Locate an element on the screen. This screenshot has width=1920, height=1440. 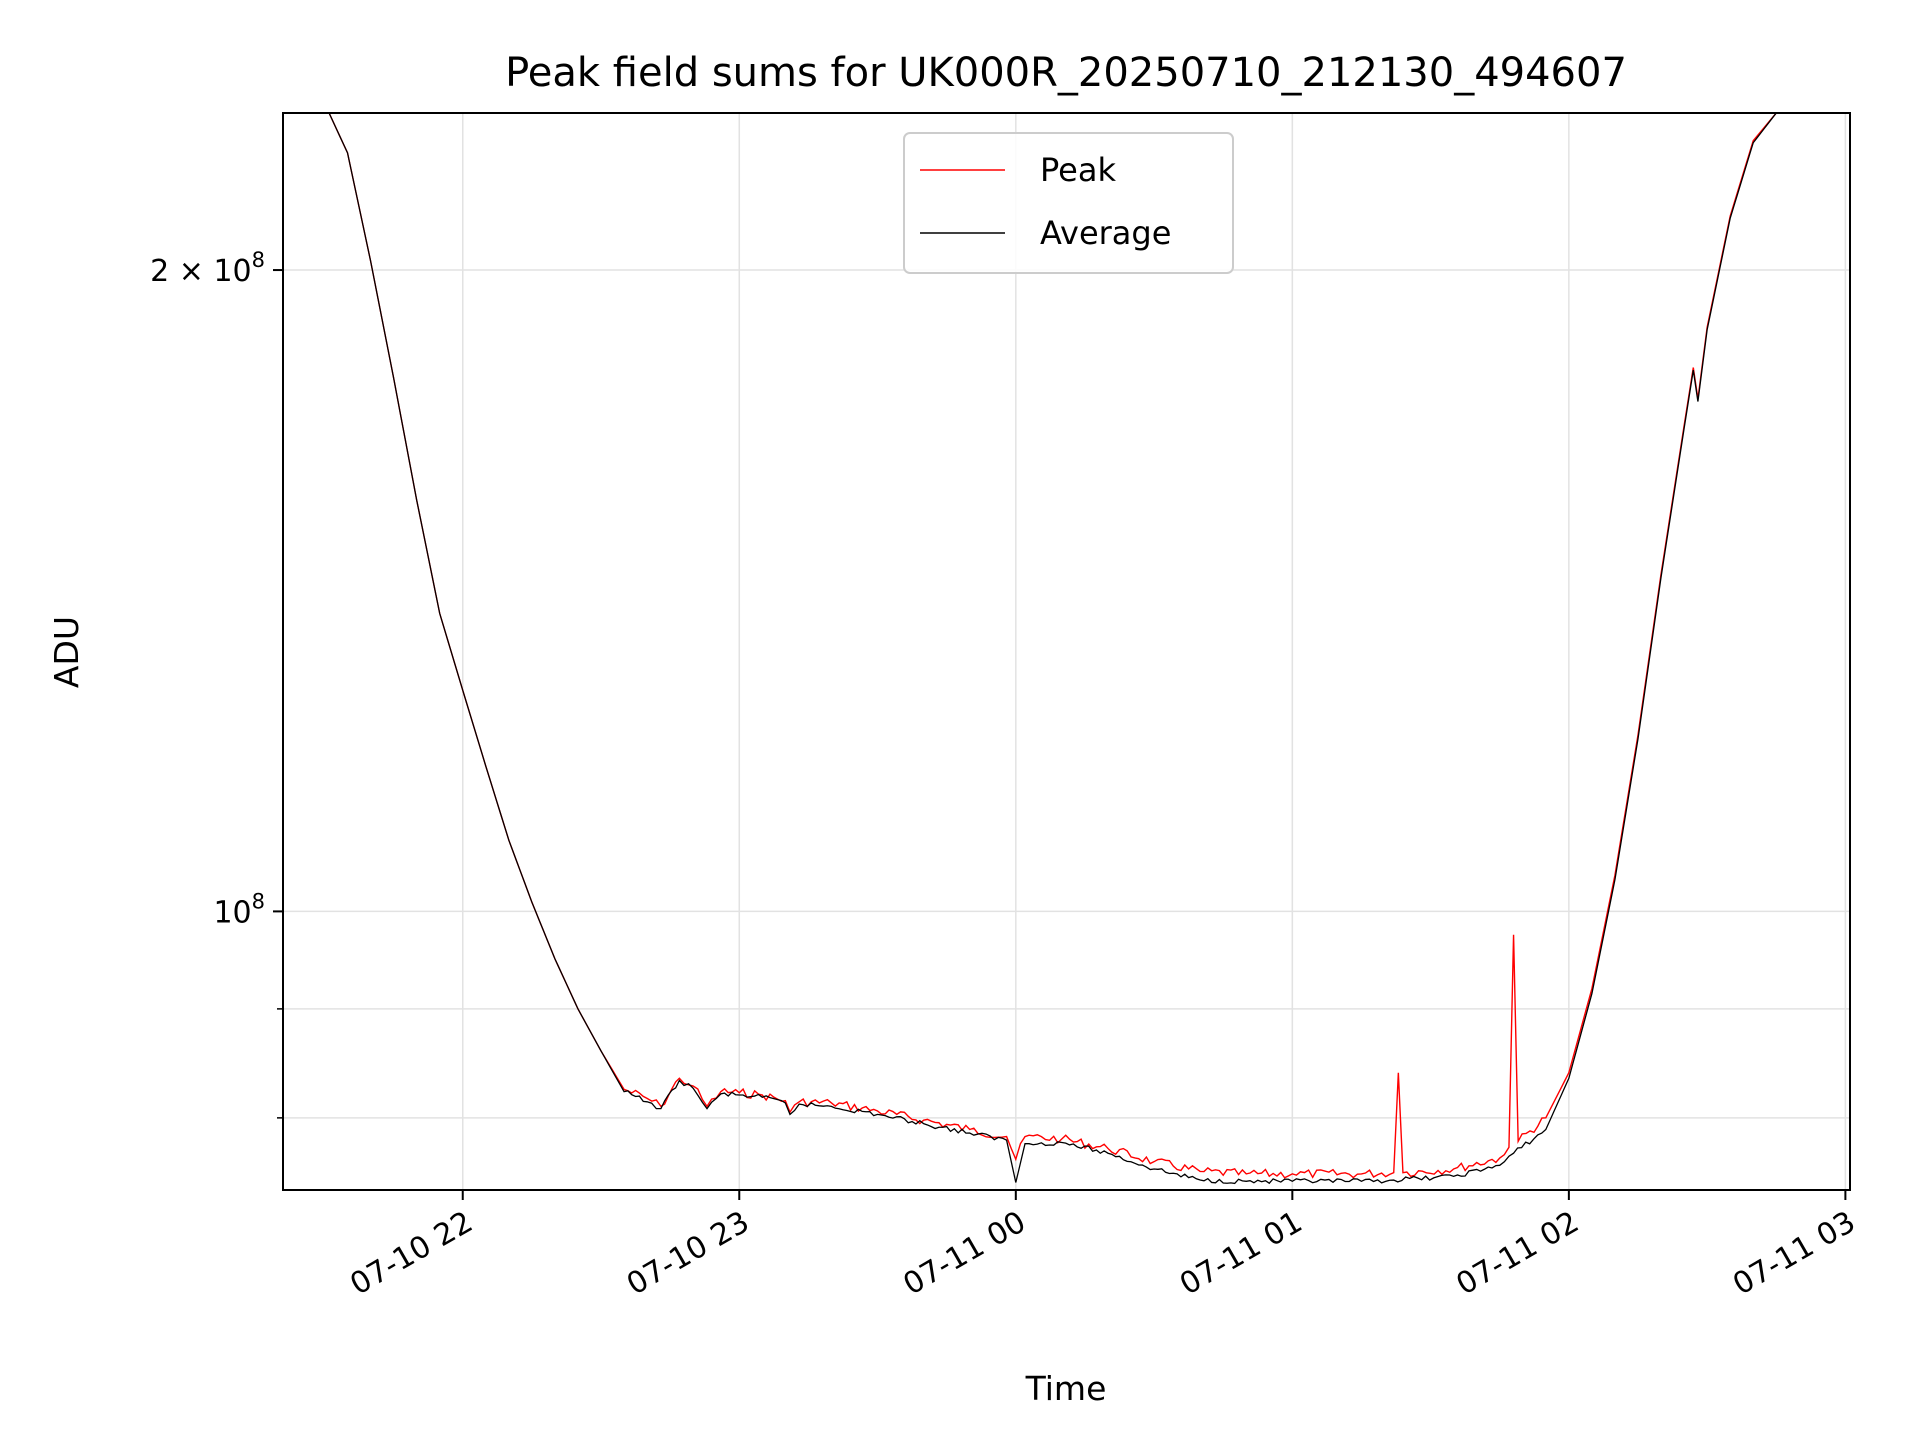
legend: Peak Average is located at coordinates (1068, 203).